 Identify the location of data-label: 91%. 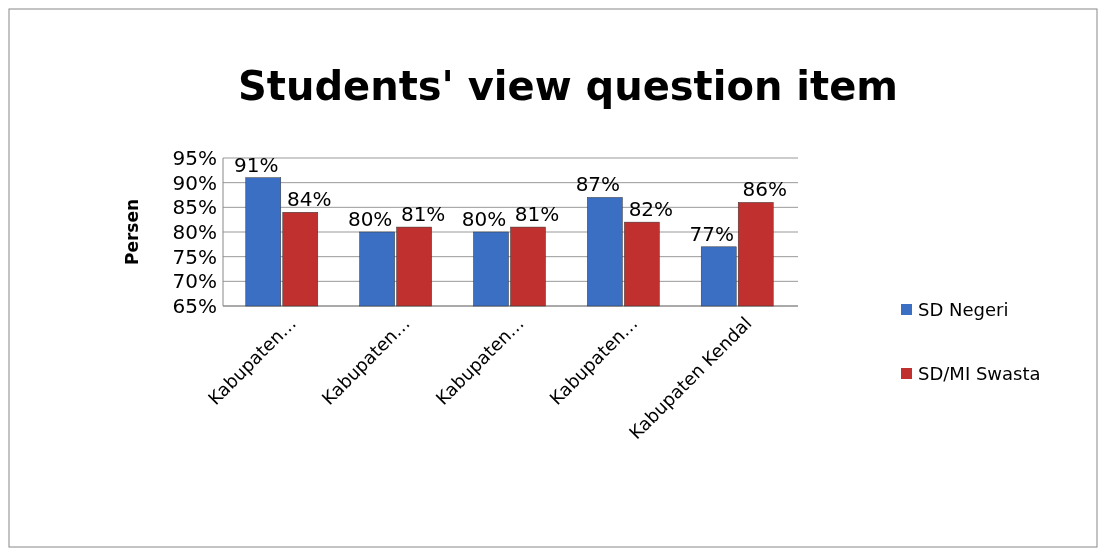
(256, 164).